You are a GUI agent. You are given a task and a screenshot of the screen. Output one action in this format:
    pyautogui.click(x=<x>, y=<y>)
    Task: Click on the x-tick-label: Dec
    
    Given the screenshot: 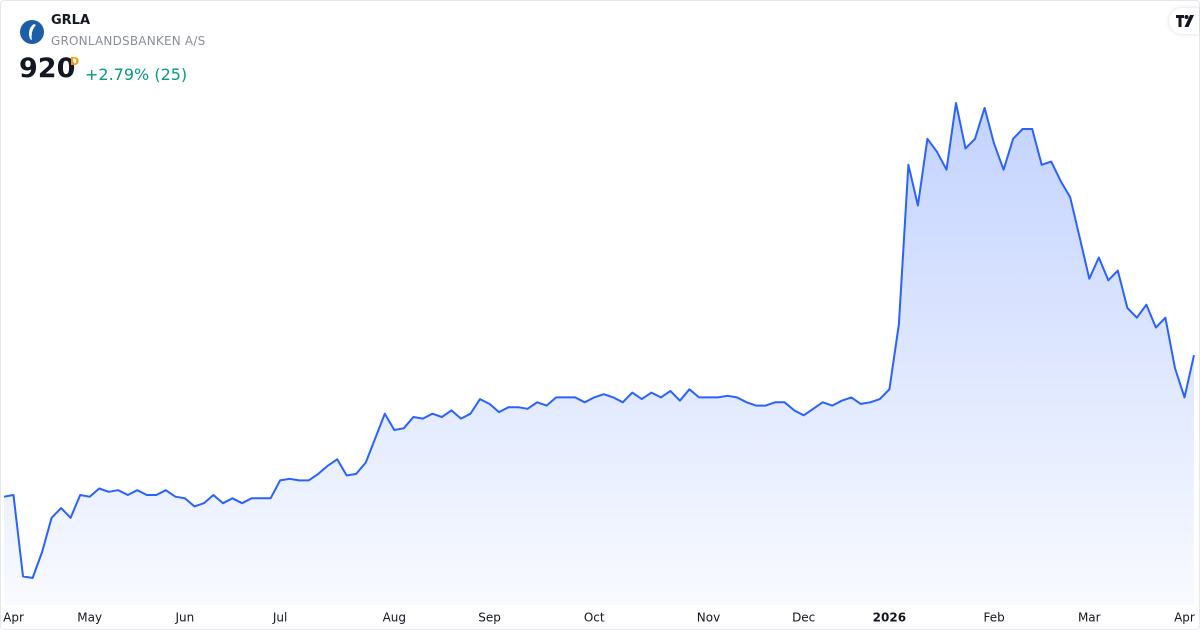 What is the action you would take?
    pyautogui.click(x=803, y=618)
    